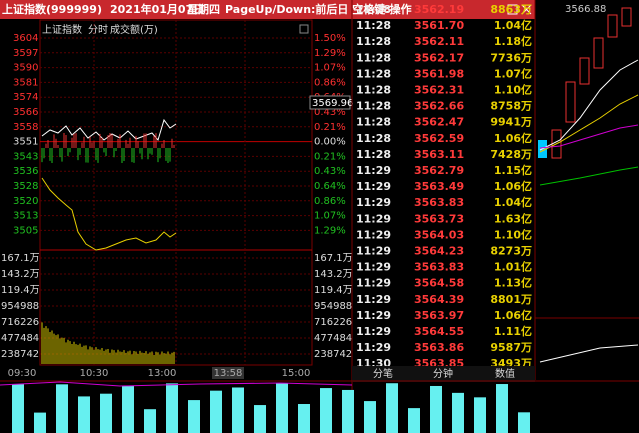  What do you see at coordinates (513, 170) in the screenshot?
I see `trade-volume: 1.15亿` at bounding box center [513, 170].